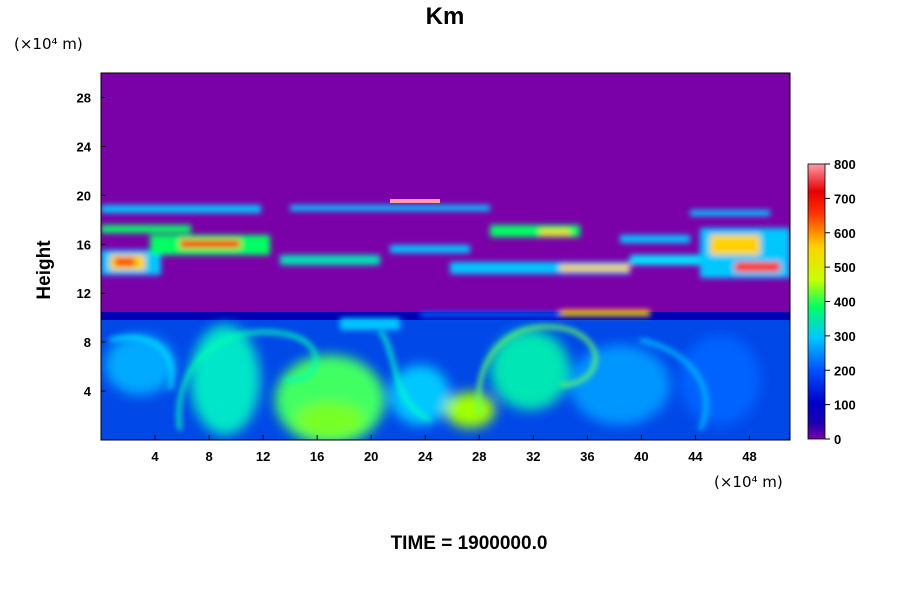  What do you see at coordinates (84, 244) in the screenshot?
I see `y-tick-label: 16` at bounding box center [84, 244].